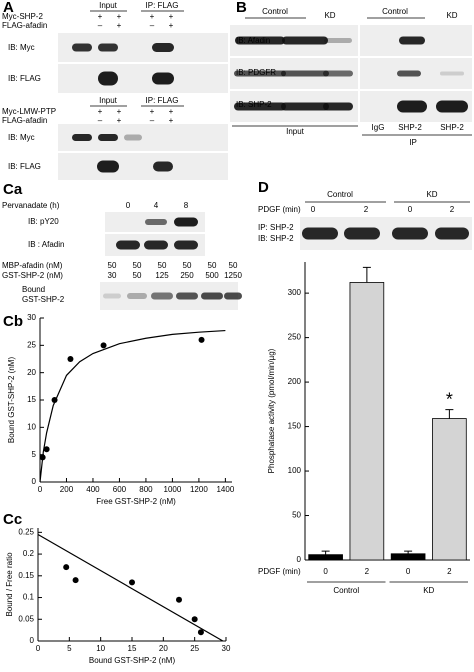 The image size is (474, 672). I want to click on label: IB : Afadin, so click(46, 244).